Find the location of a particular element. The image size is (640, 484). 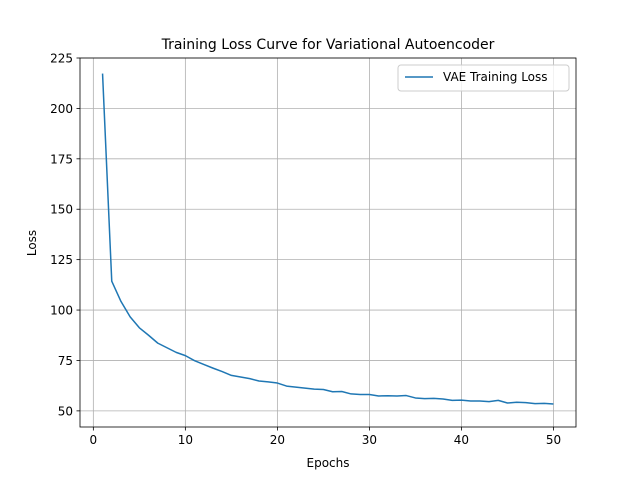

y-tick-label: 150 is located at coordinates (61, 210).